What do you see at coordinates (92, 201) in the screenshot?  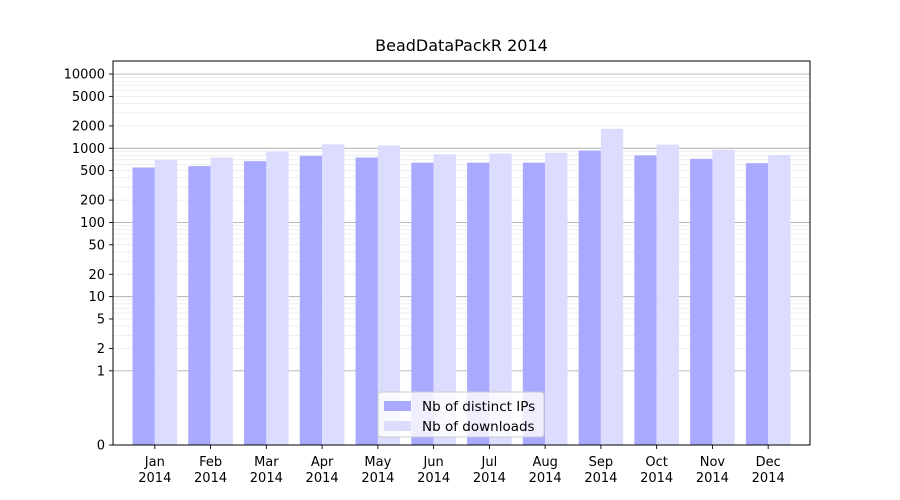 I see `y-tick-label: 200` at bounding box center [92, 201].